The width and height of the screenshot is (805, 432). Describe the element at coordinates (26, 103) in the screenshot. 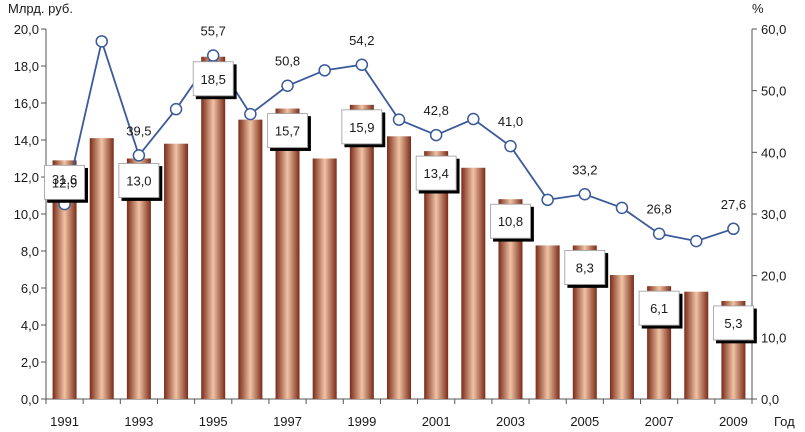

I see `y-left-tick-label: 16,0` at that location.